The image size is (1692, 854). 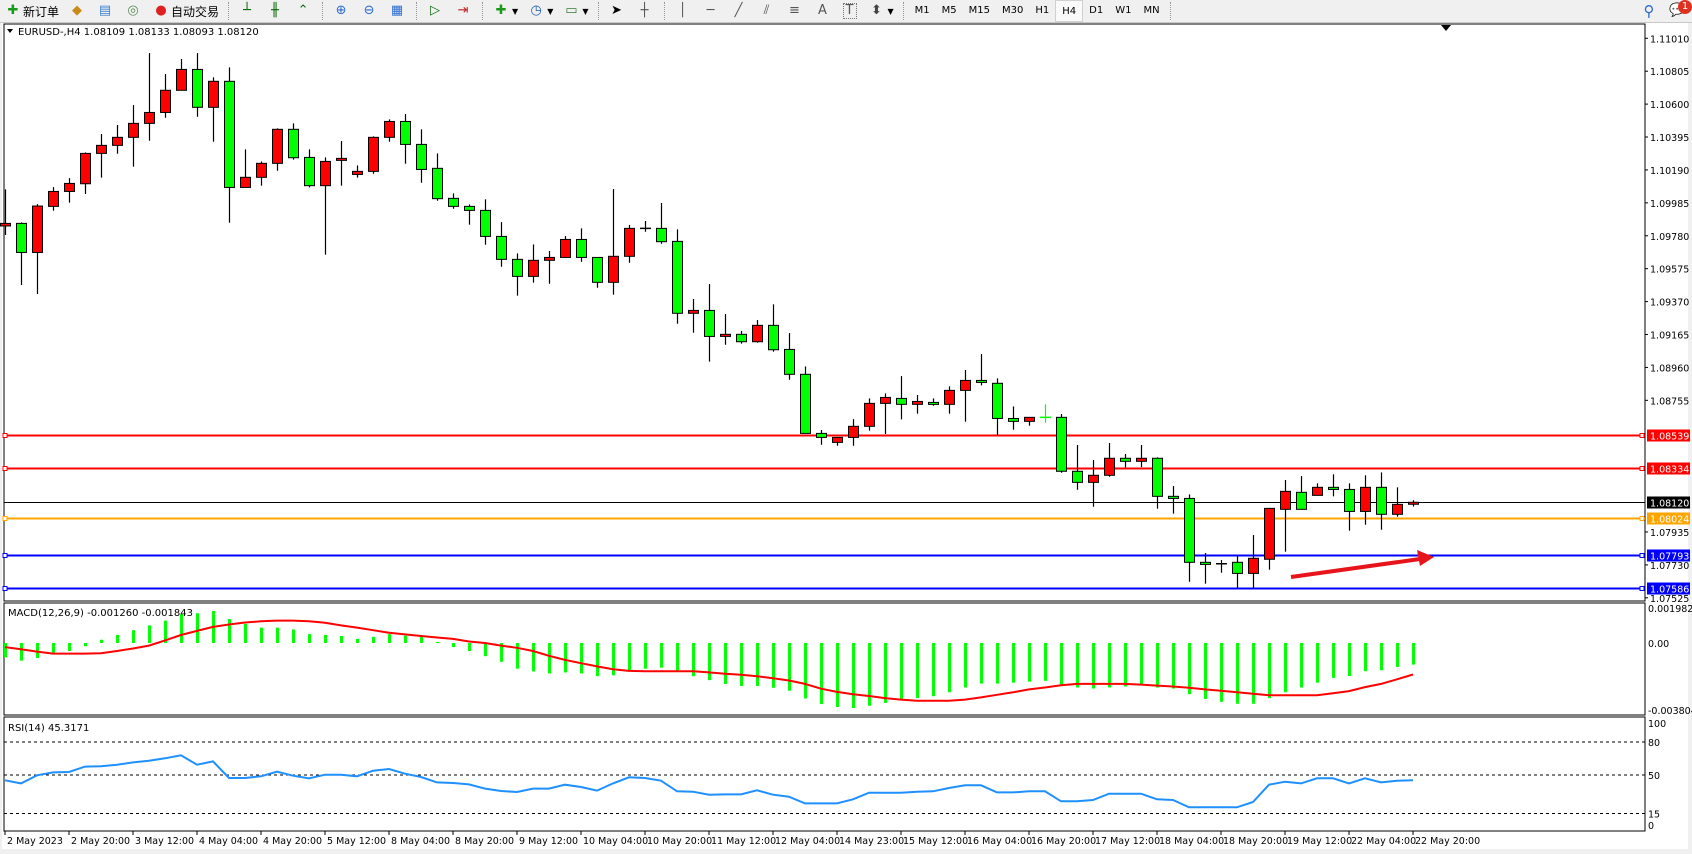 What do you see at coordinates (949, 10) in the screenshot?
I see `timeframe-m5: M5` at bounding box center [949, 10].